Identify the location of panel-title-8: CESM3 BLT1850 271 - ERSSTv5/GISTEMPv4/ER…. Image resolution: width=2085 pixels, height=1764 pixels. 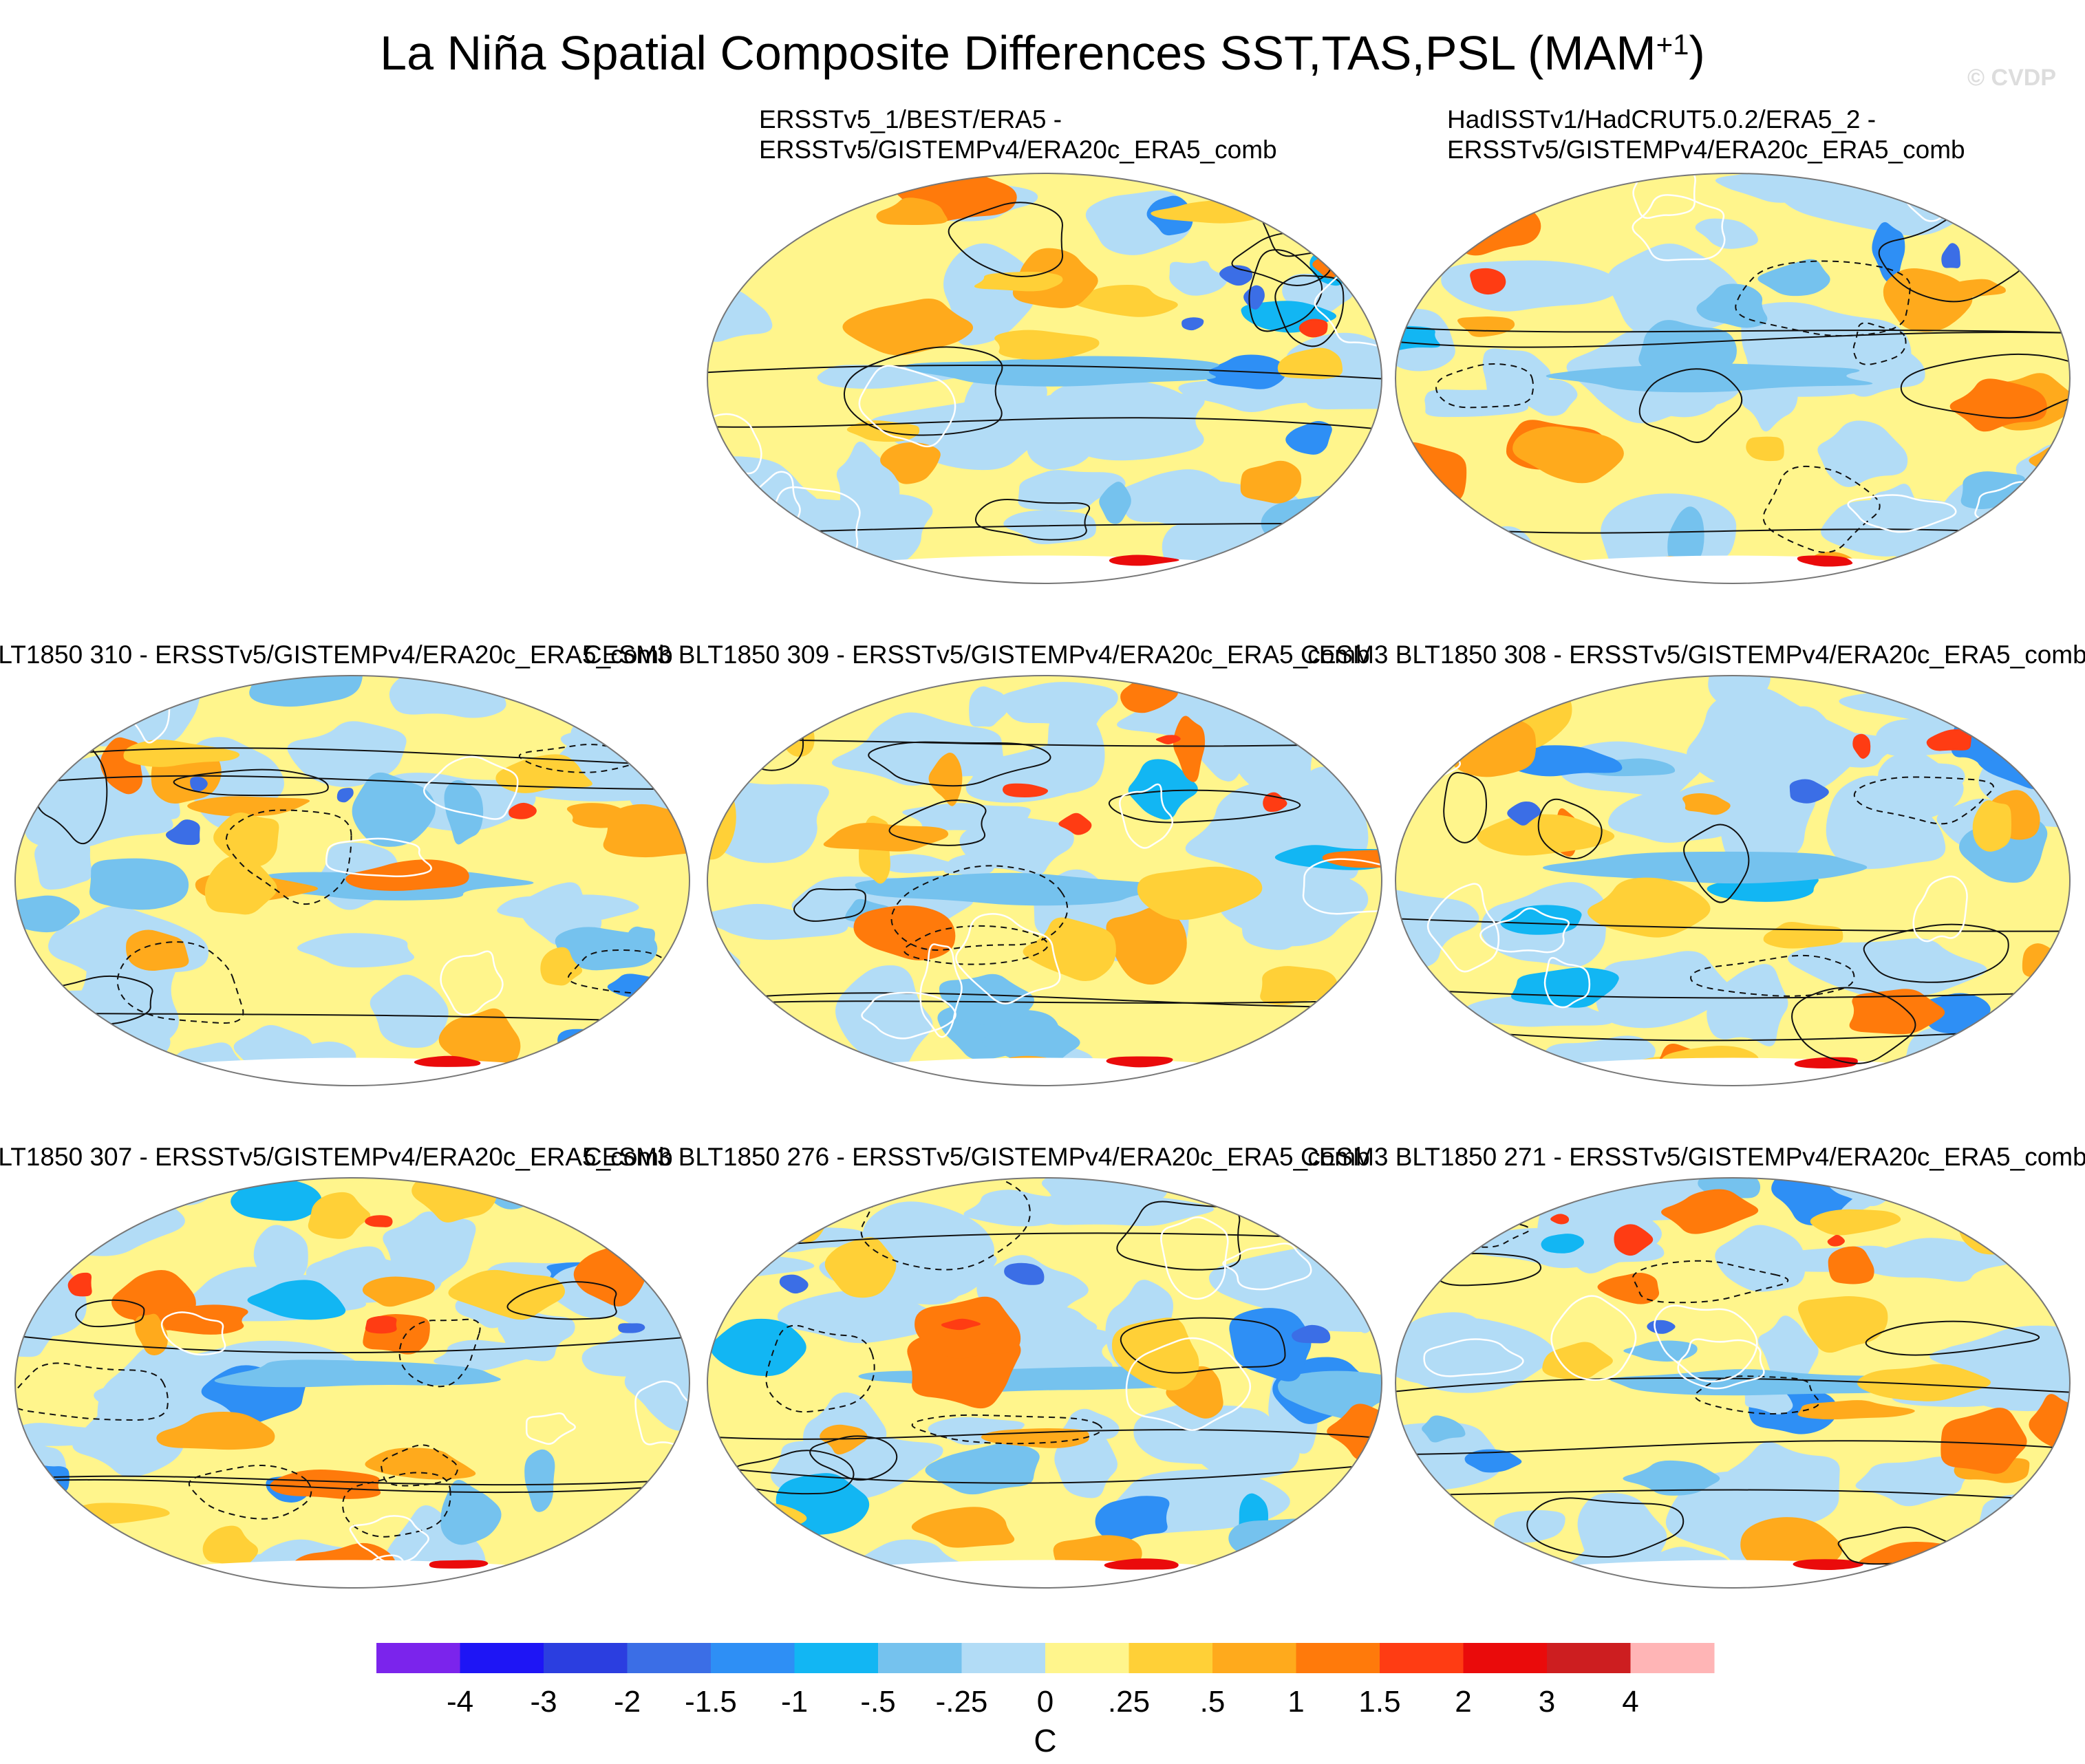
(1693, 1157).